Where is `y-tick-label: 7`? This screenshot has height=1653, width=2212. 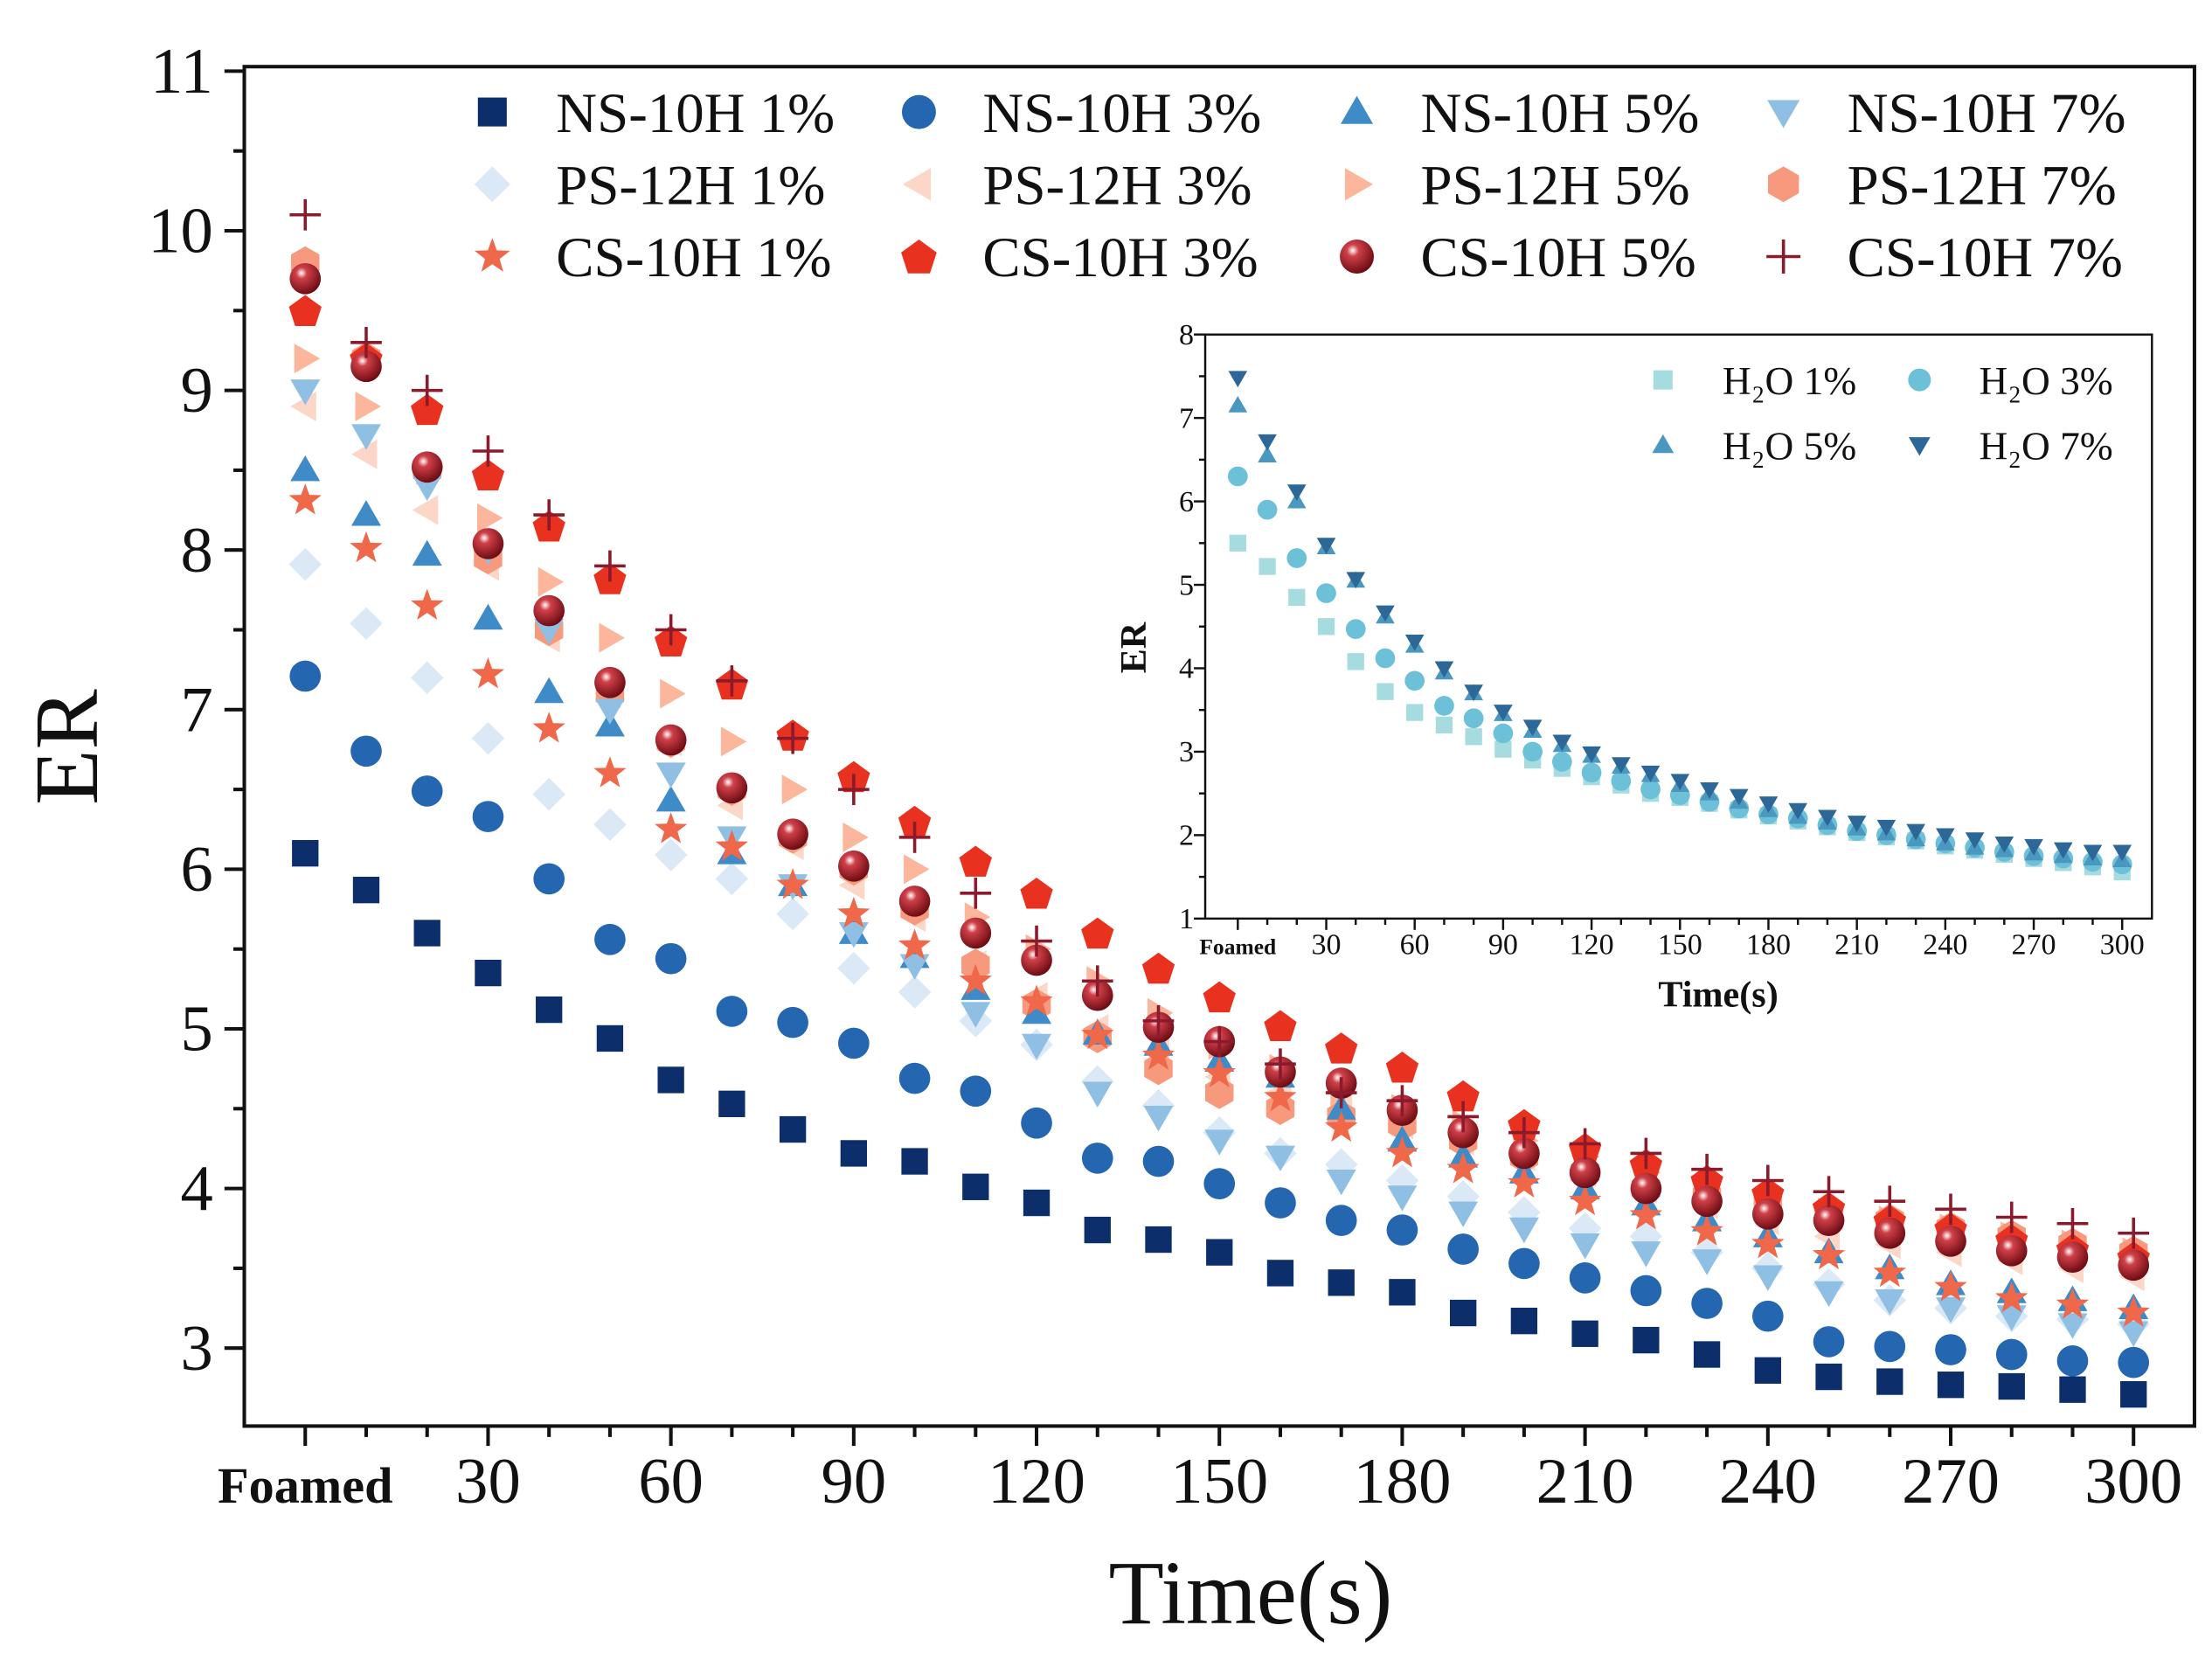 y-tick-label: 7 is located at coordinates (1186, 418).